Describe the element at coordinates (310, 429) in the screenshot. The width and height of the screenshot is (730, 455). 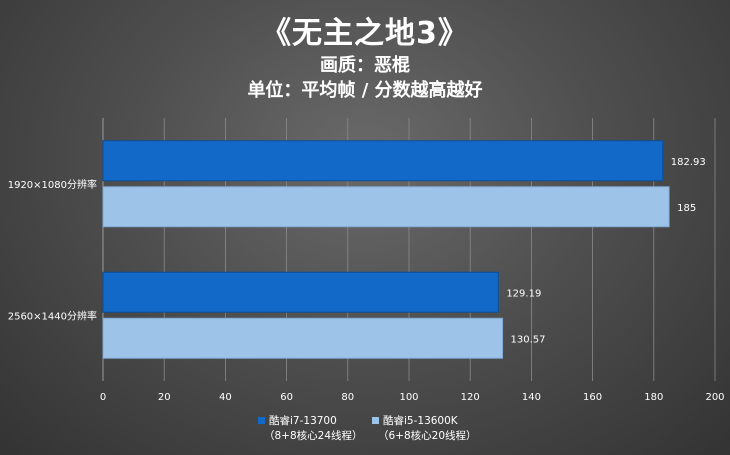
I see `legend-item-i7: 酷睿i7-13700 （8+8核心24线程）` at that location.